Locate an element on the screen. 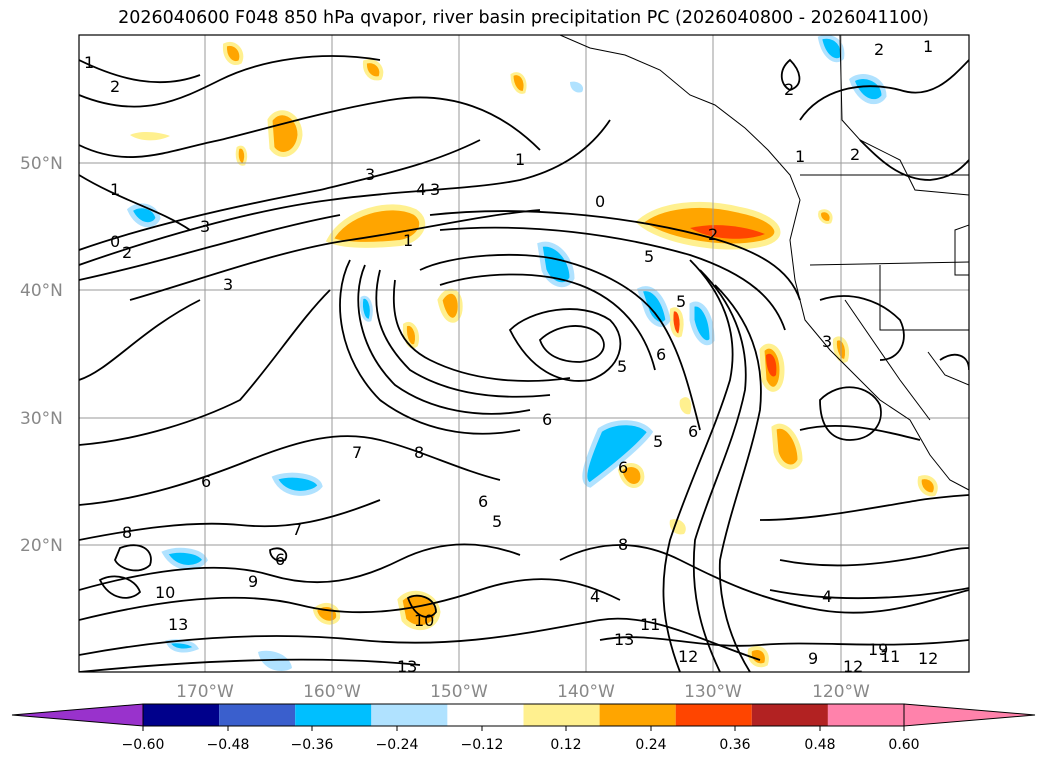 The width and height of the screenshot is (1047, 765). colorbar-extend-high is located at coordinates (969, 715).